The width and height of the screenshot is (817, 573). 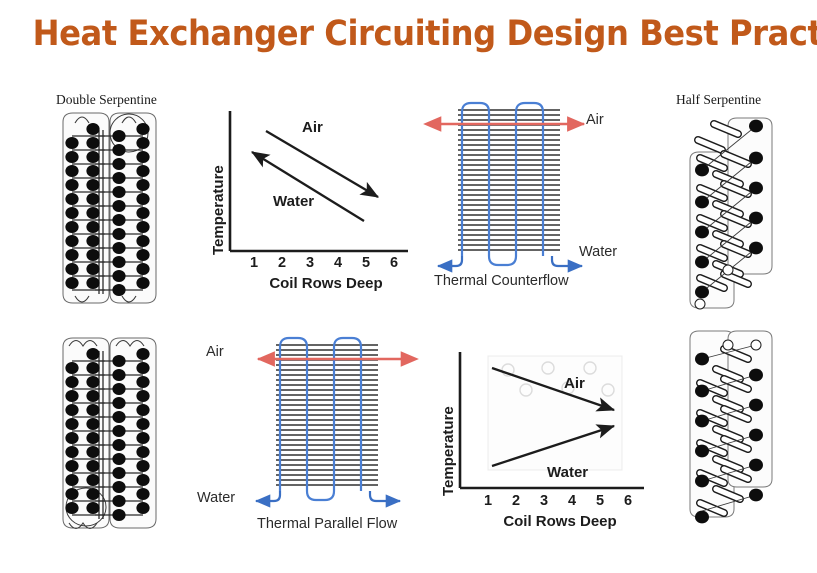 I want to click on counterflow-coil-svg, so click(x=504, y=187).